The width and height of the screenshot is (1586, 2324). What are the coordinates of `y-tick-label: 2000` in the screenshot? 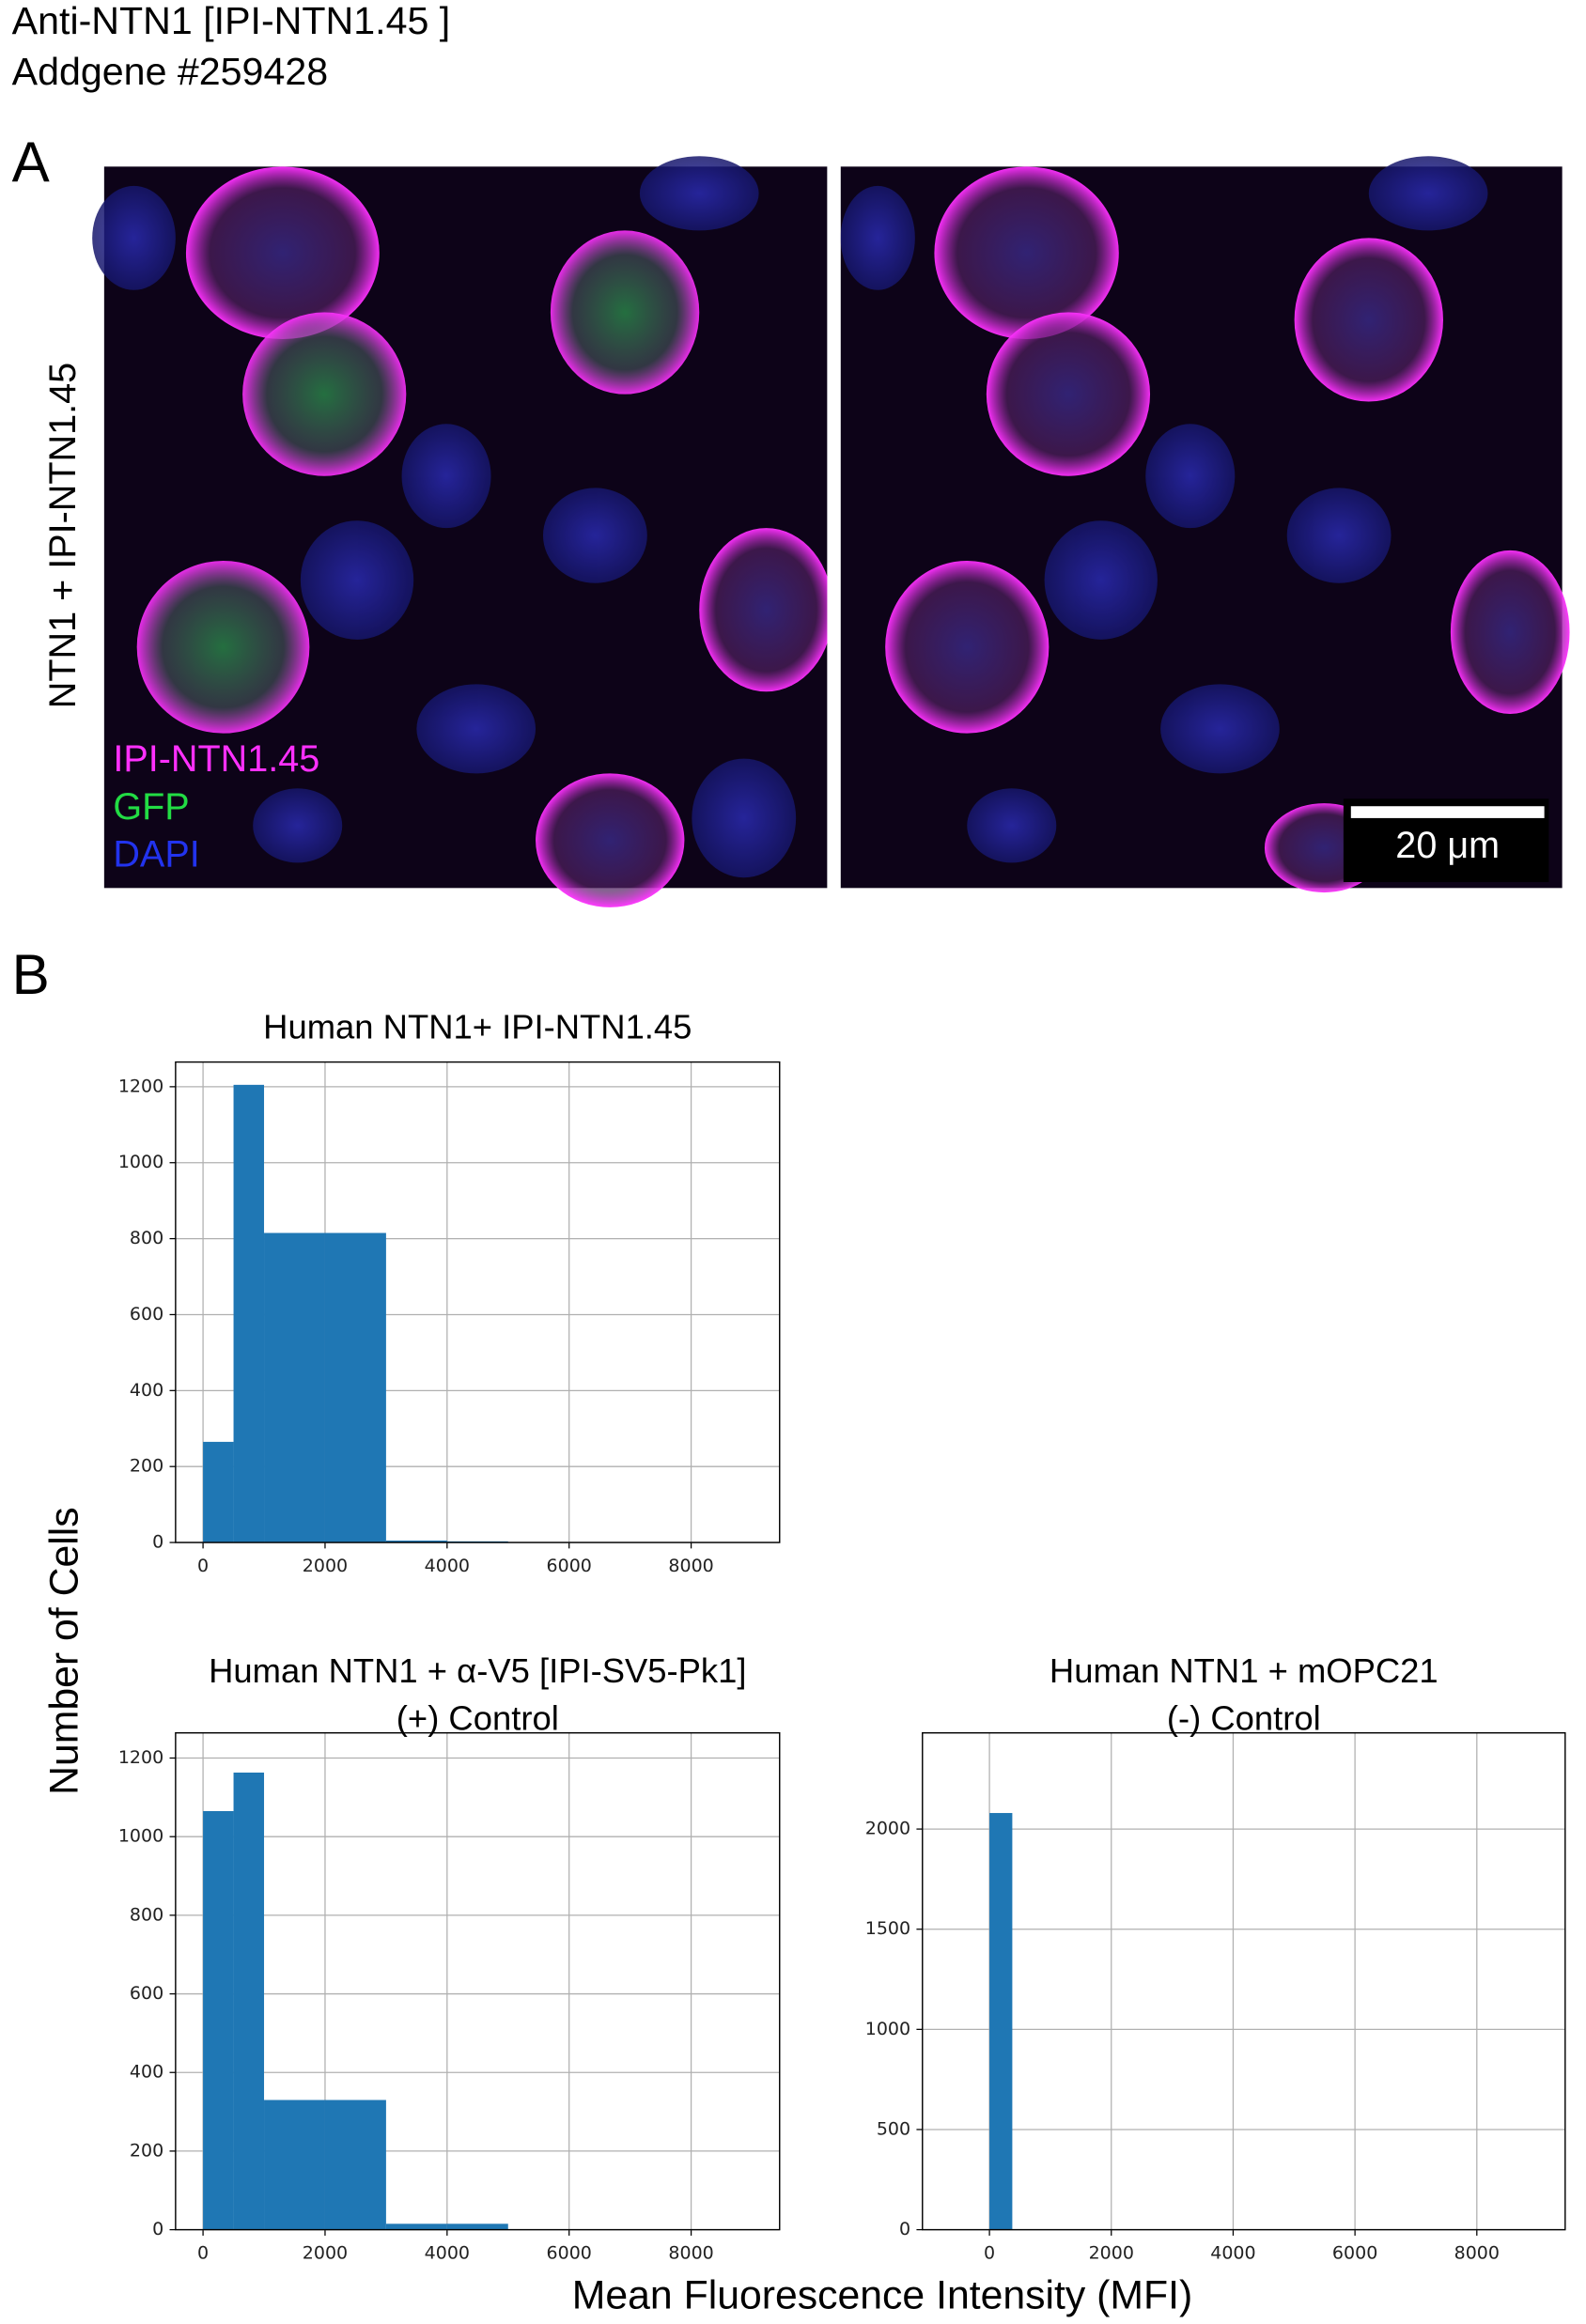 It's located at (887, 1829).